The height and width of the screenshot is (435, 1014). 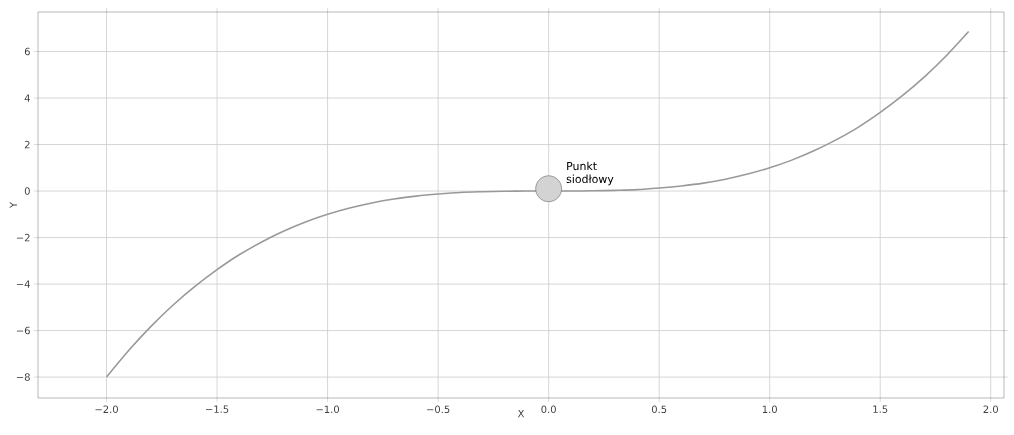 I want to click on y-tick-label: 2, so click(x=27, y=144).